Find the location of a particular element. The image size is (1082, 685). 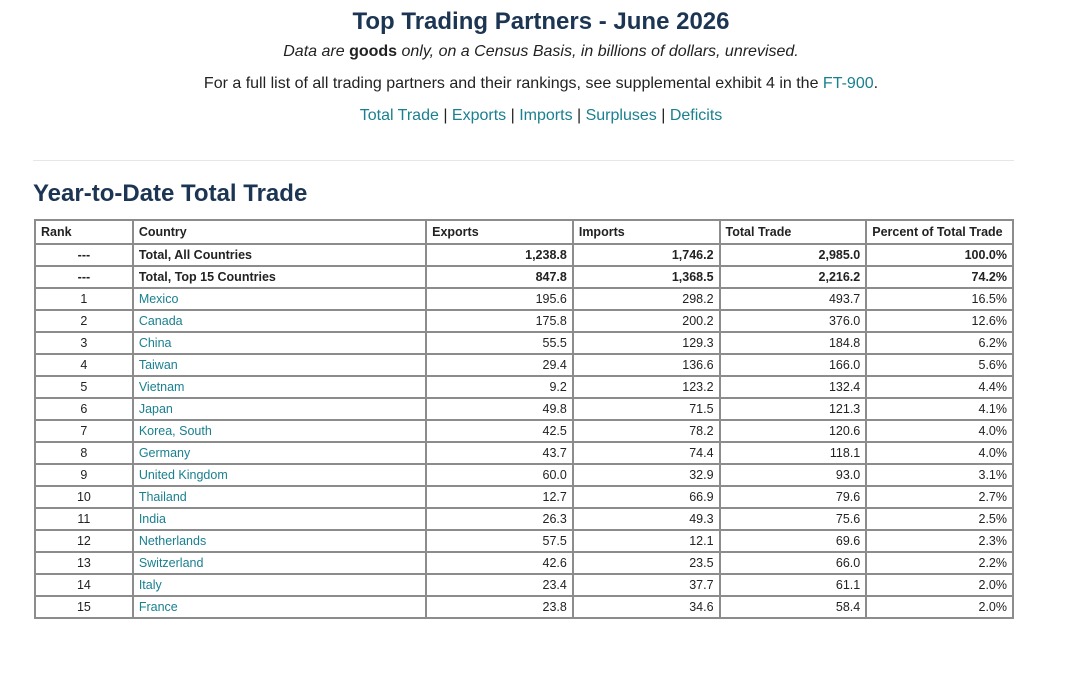

country-link: Switzerland is located at coordinates (171, 563).